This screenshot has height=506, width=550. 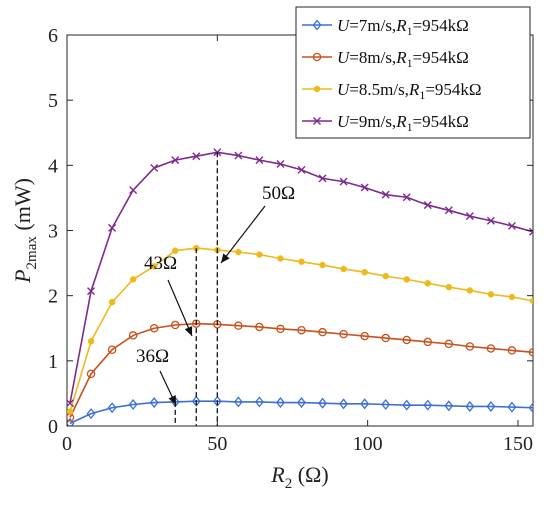 What do you see at coordinates (53, 101) in the screenshot?
I see `y-tick-label: 5` at bounding box center [53, 101].